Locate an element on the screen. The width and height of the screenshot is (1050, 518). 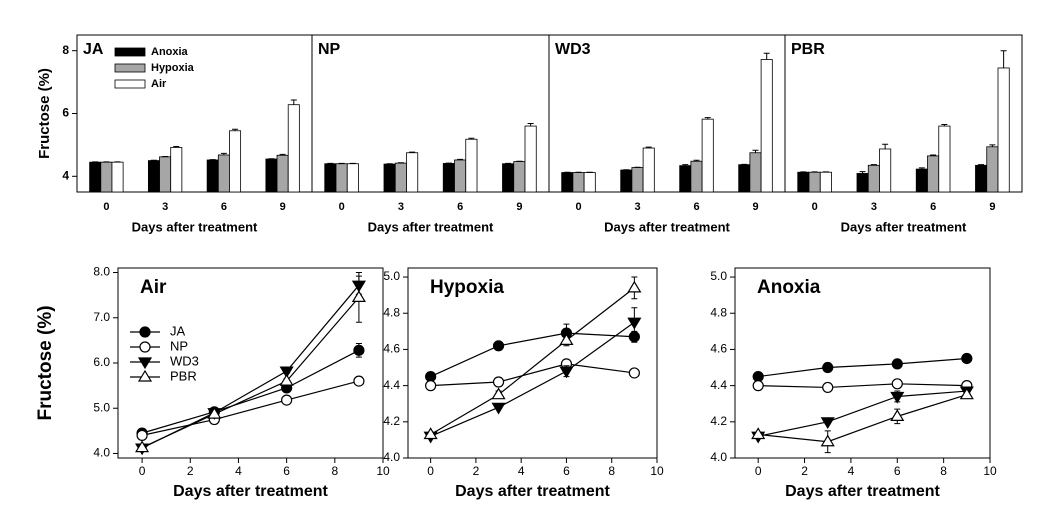
y-tick-label: 8.0 is located at coordinates (101, 272).